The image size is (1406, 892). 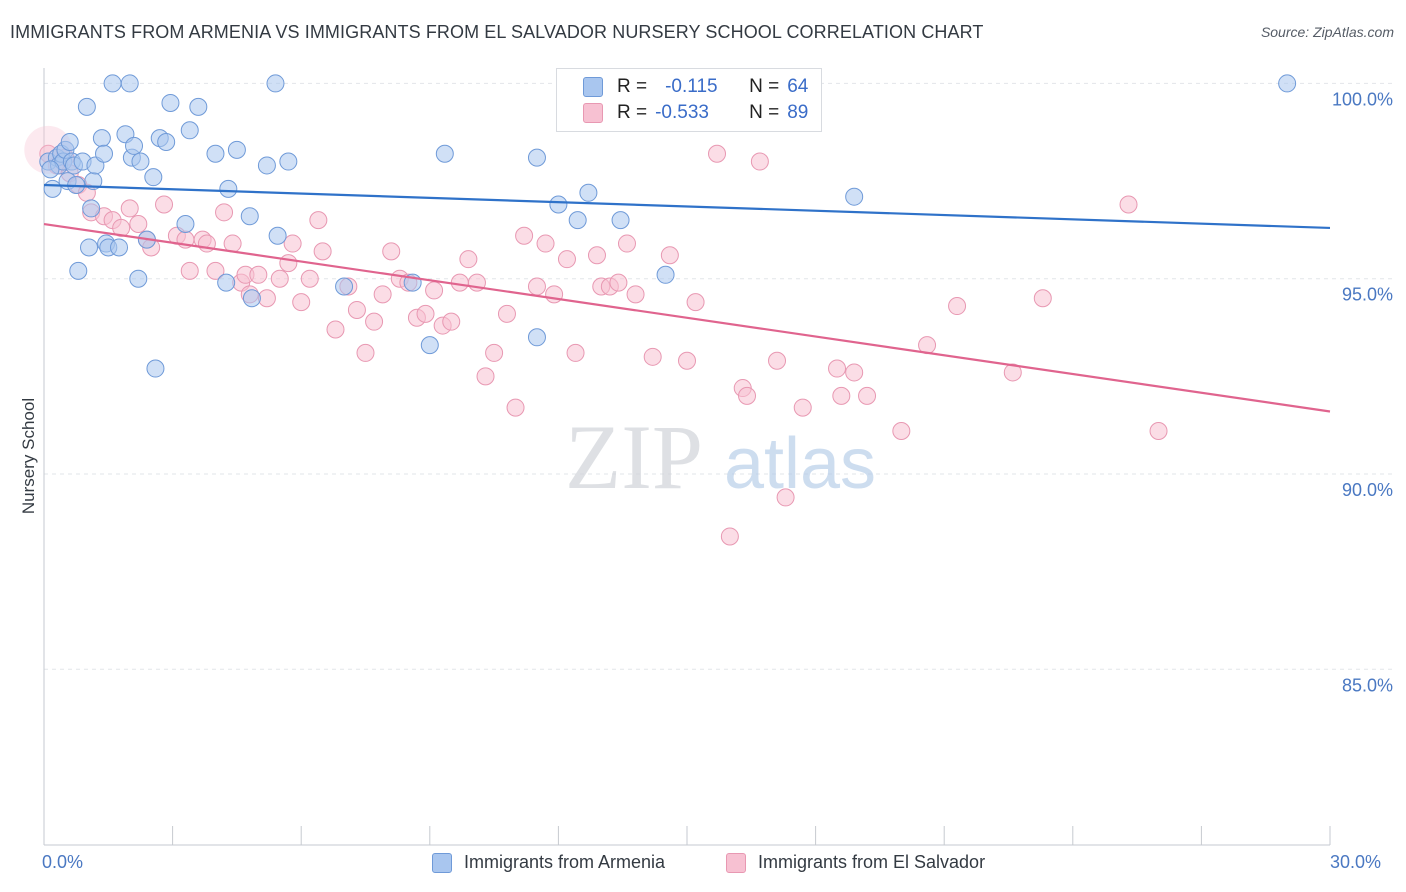 I want to click on y-tick-label-0: 100.0%, so click(x=1362, y=99).